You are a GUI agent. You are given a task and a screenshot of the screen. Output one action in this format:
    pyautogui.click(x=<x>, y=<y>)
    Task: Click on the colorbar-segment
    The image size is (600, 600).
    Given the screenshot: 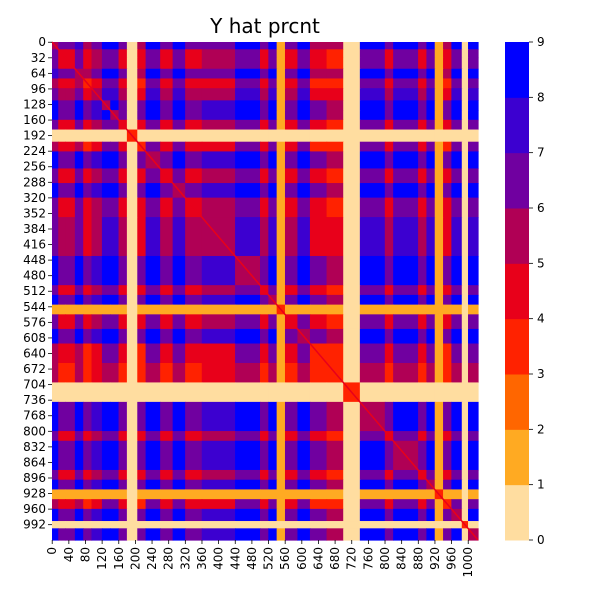 What is the action you would take?
    pyautogui.click(x=517, y=346)
    